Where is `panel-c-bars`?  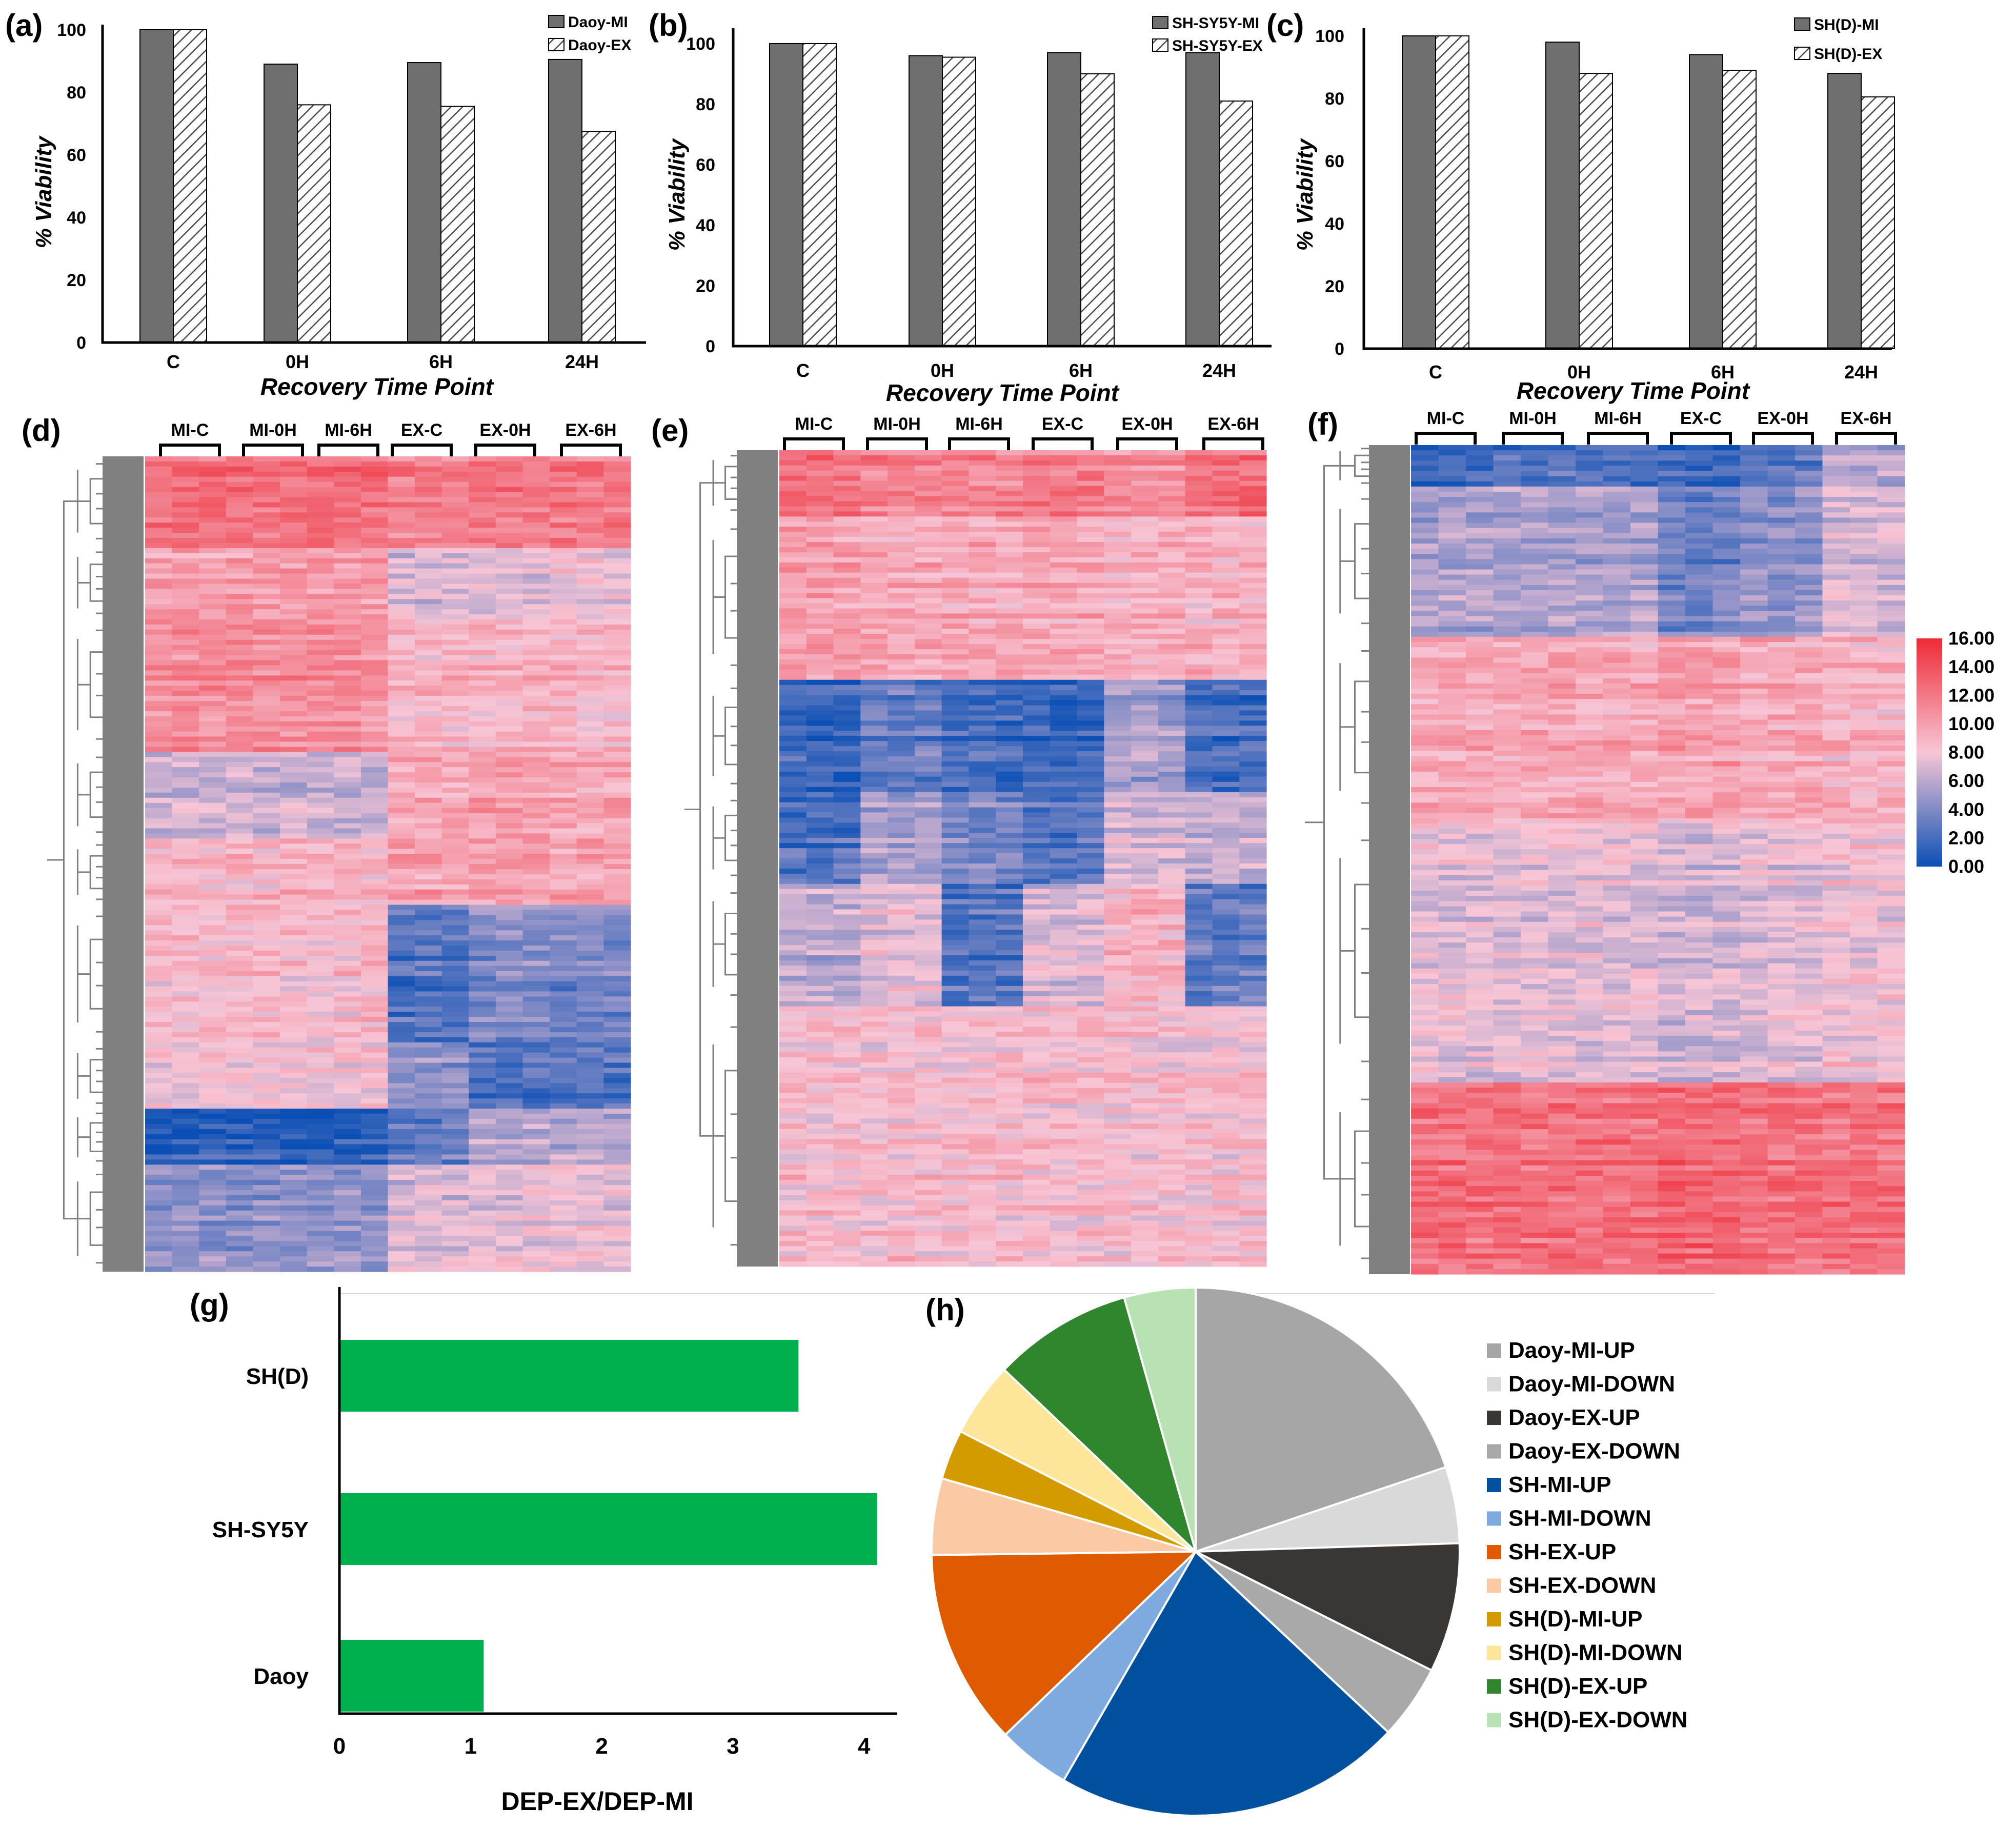
panel-c-bars is located at coordinates (1648, 193).